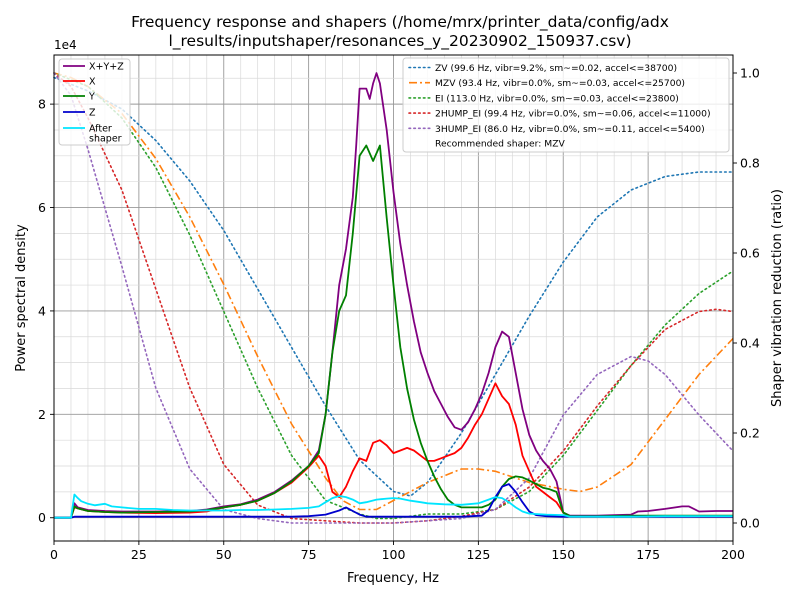  What do you see at coordinates (100, 129) in the screenshot?
I see `legend-psd-label: After` at bounding box center [100, 129].